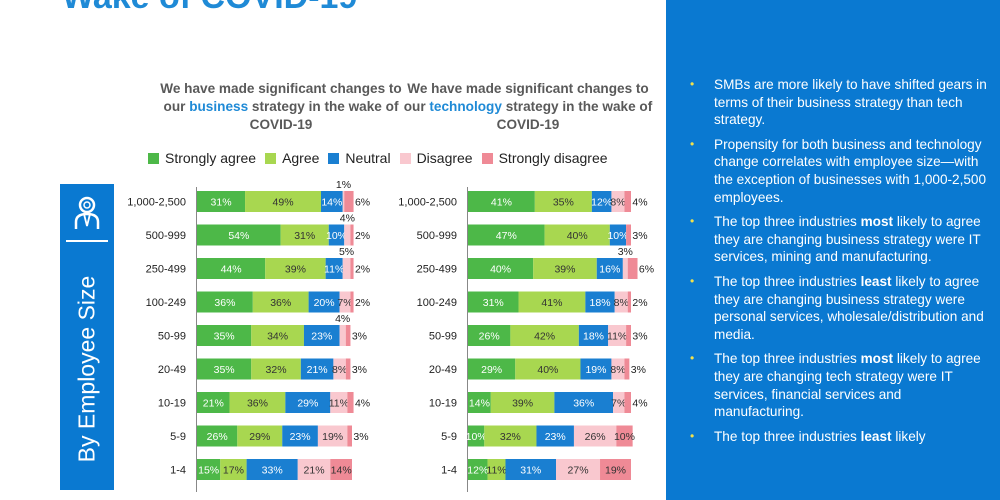 This screenshot has width=1000, height=500. I want to click on data-label: 32%, so click(510, 437).